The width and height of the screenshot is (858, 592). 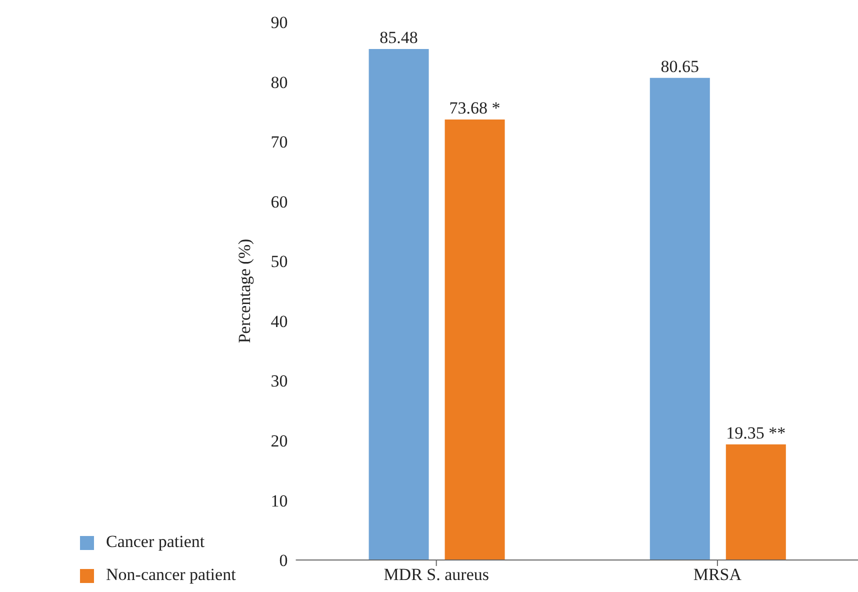 What do you see at coordinates (279, 500) in the screenshot?
I see `y-tick-label: 10` at bounding box center [279, 500].